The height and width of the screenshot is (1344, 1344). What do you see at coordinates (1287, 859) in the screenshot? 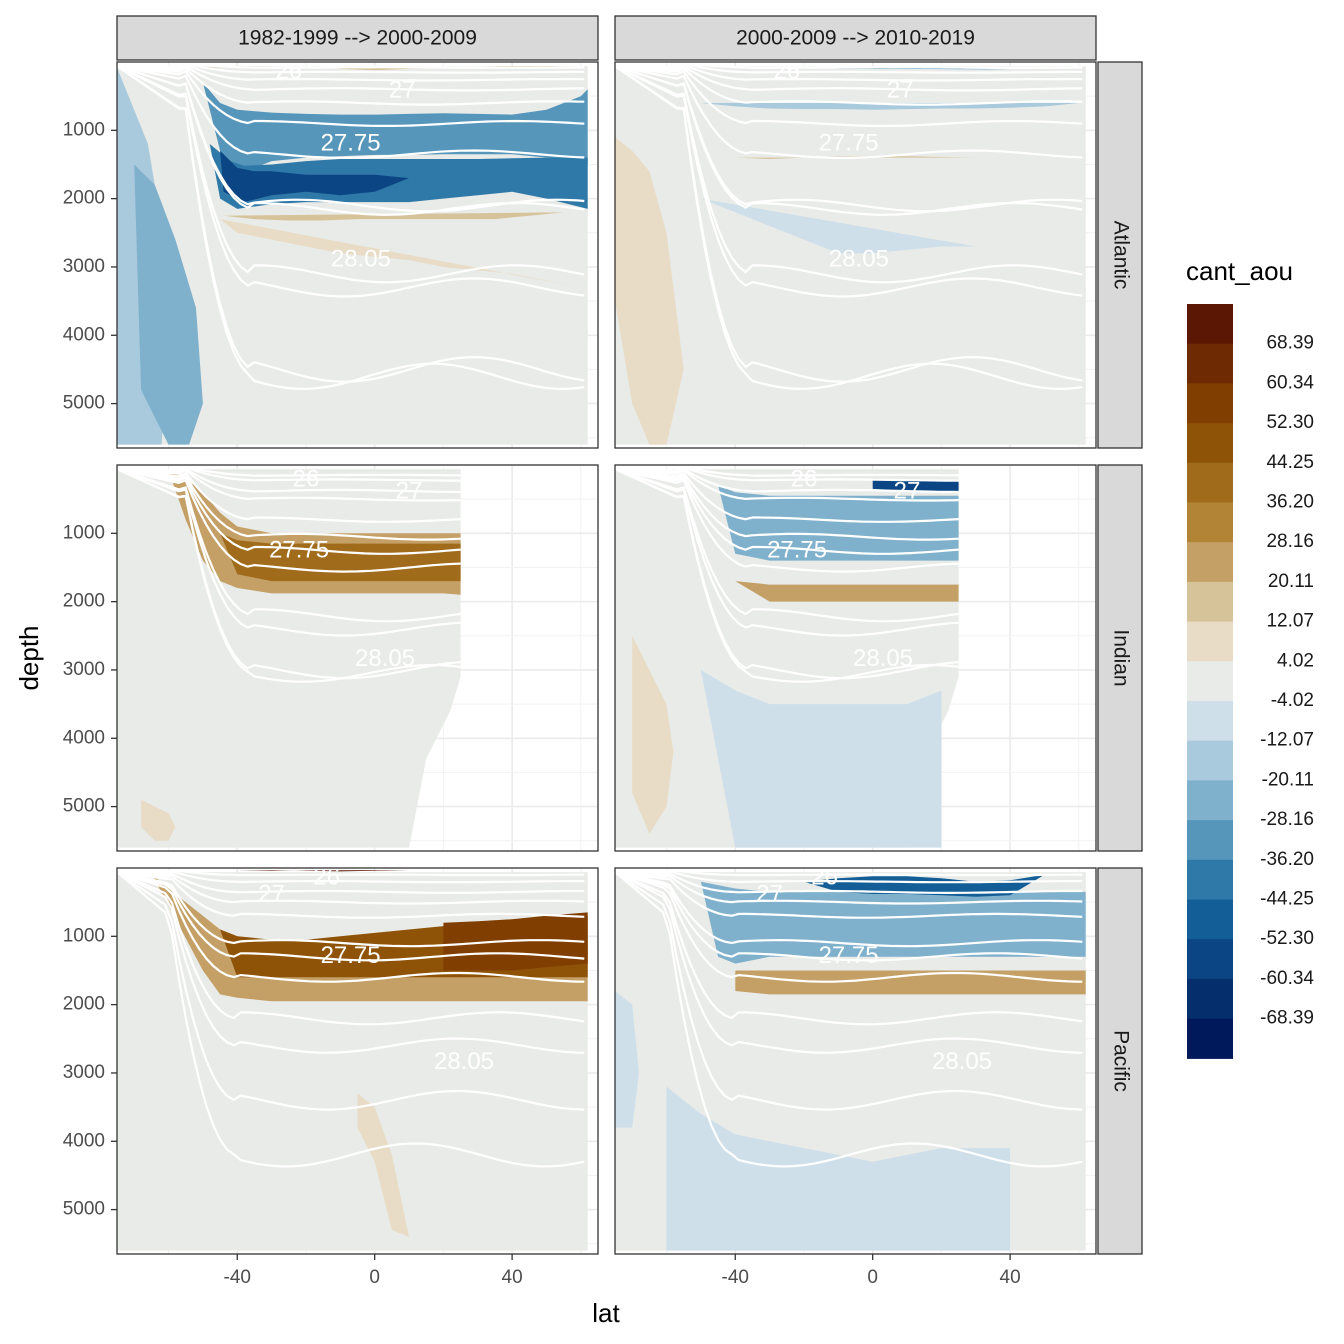
I see `legend-label: -36.20` at bounding box center [1287, 859].